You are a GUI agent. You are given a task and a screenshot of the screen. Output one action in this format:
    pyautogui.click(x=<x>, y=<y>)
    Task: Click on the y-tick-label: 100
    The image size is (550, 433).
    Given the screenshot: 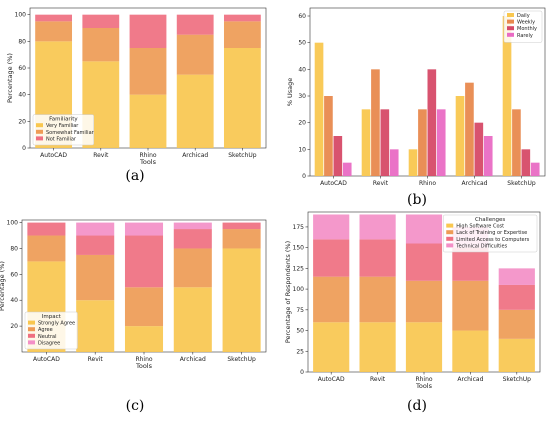 What is the action you would take?
    pyautogui.click(x=299, y=289)
    